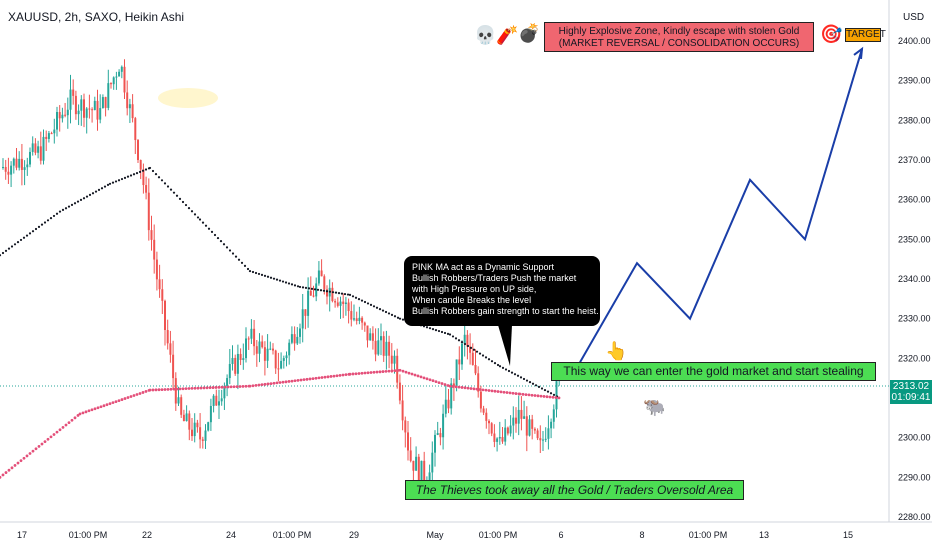 The height and width of the screenshot is (550, 932). I want to click on currency-label: USD, so click(914, 17).